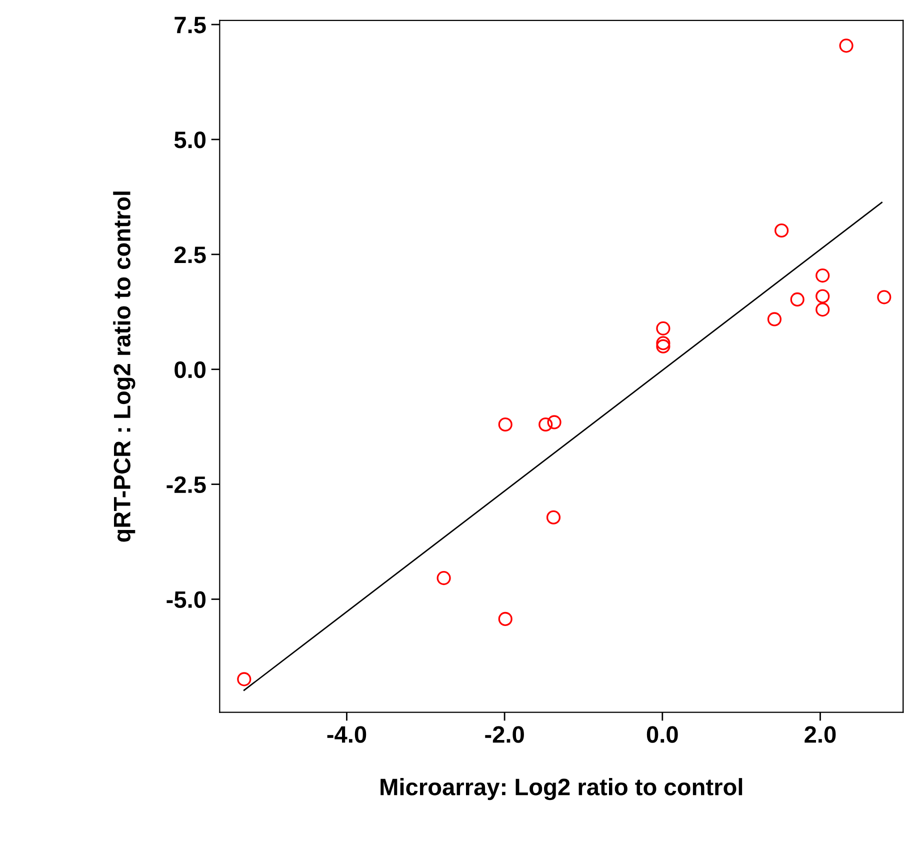 The width and height of the screenshot is (904, 850). I want to click on y-tick-label: 2.5, so click(190, 255).